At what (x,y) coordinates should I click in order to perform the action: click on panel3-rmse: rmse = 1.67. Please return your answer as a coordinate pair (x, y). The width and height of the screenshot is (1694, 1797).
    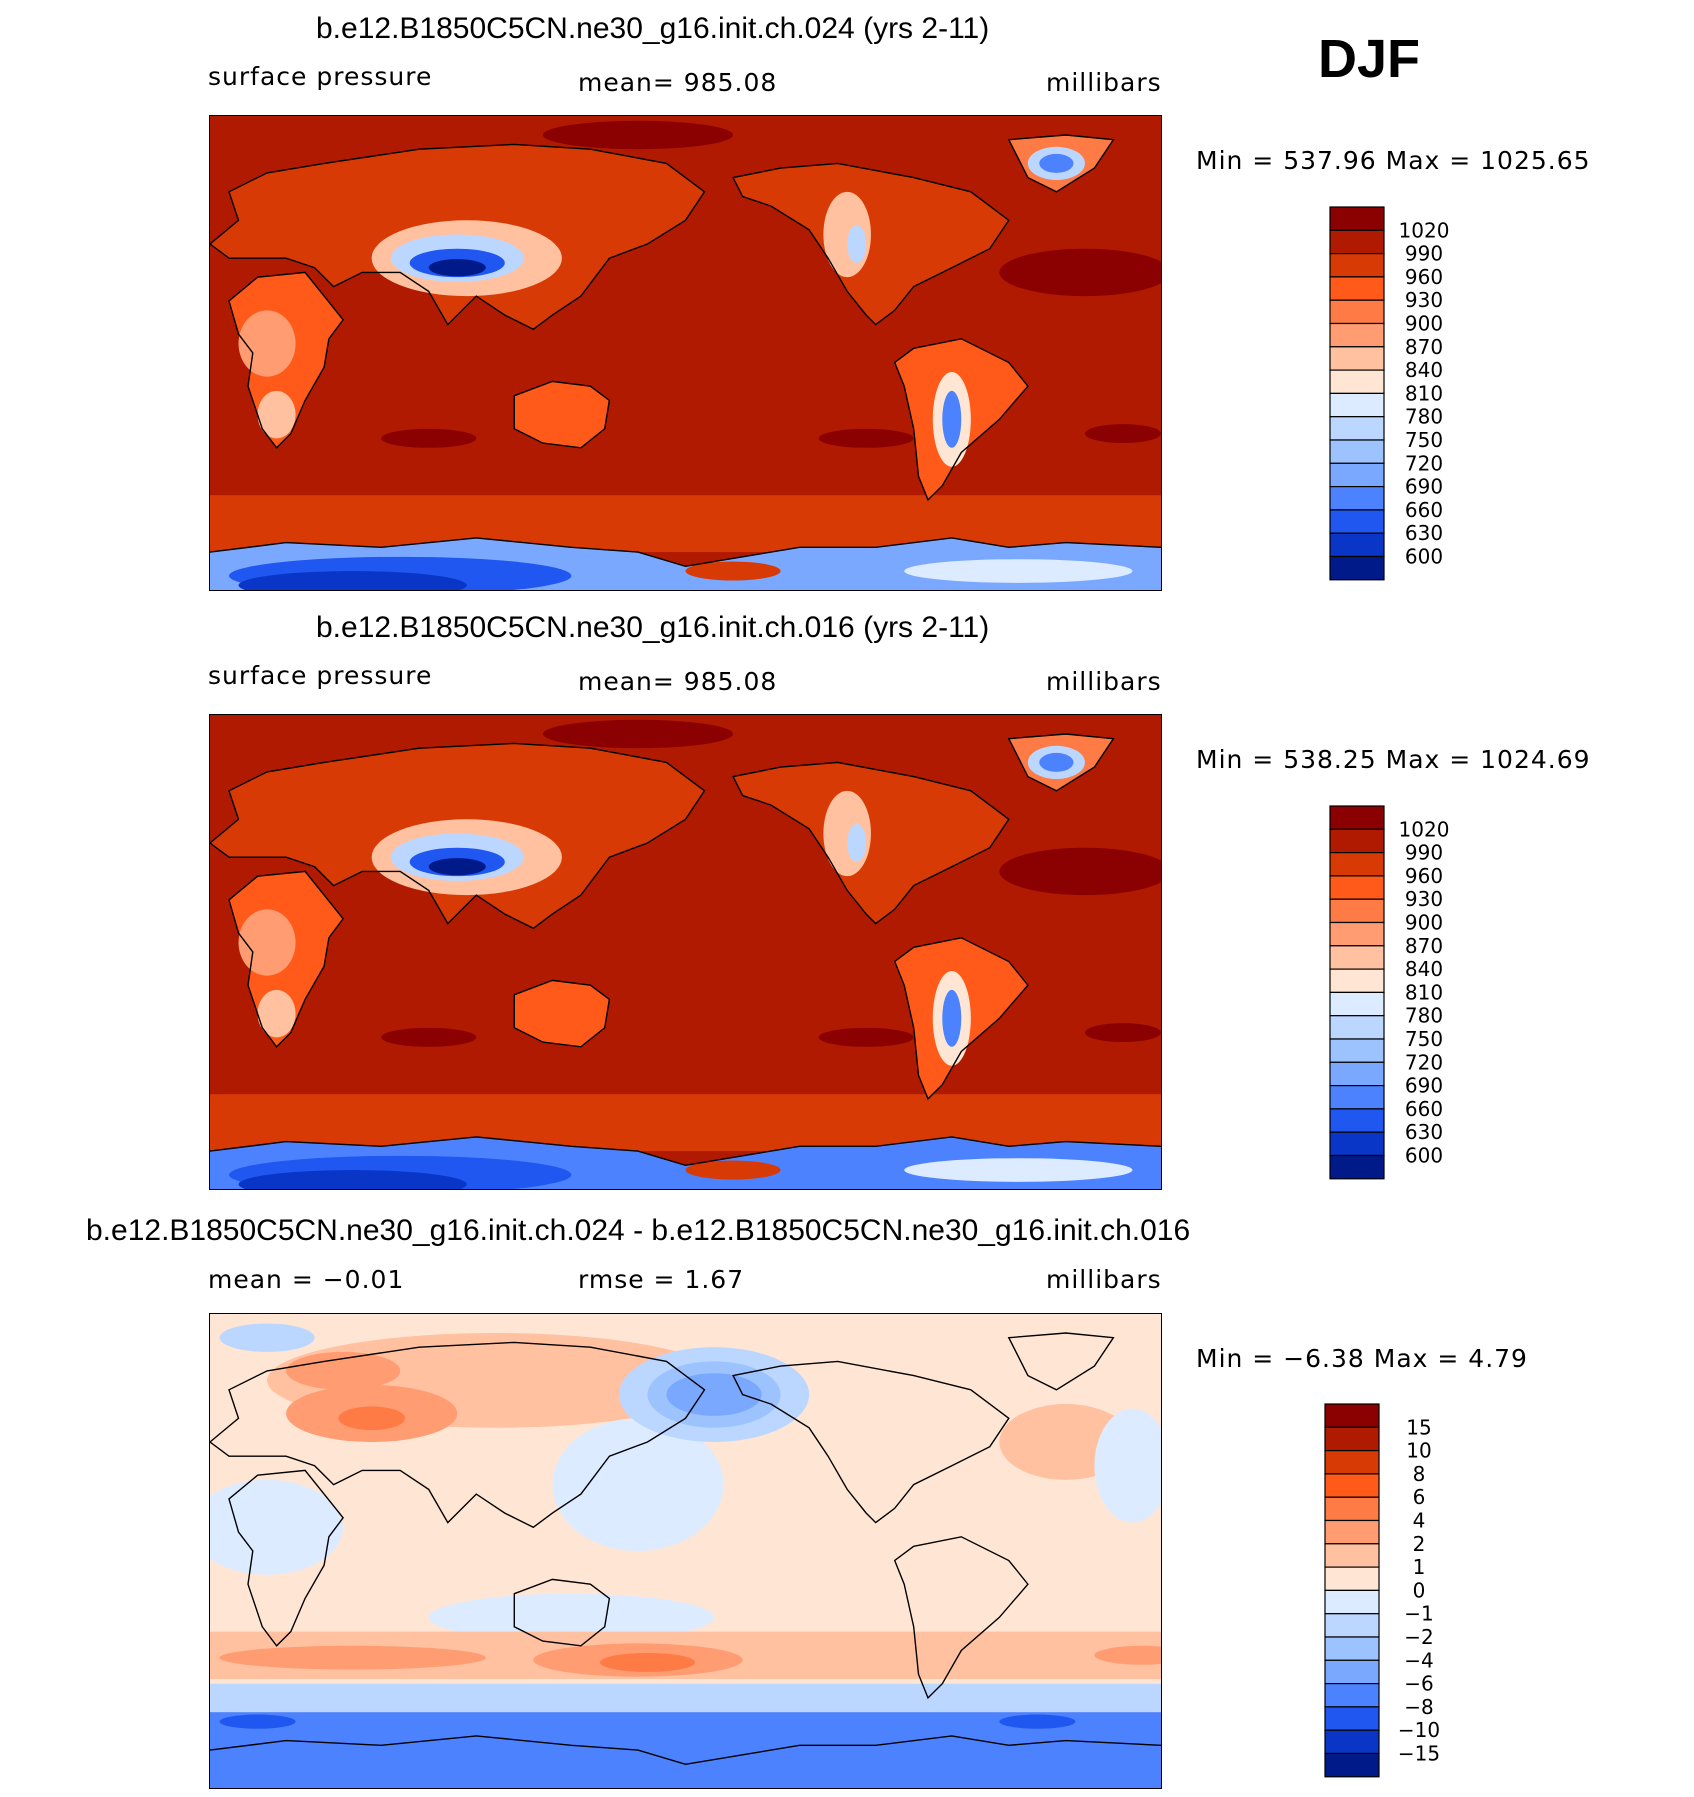
    Looking at the image, I should click on (661, 1279).